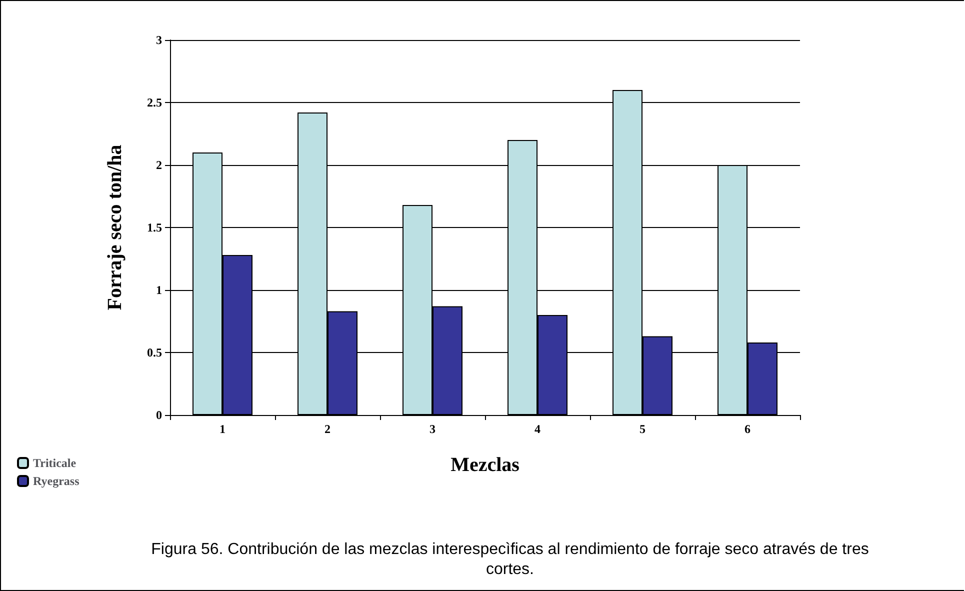 The width and height of the screenshot is (965, 591). What do you see at coordinates (154, 353) in the screenshot?
I see `y-tick-label: 0.5` at bounding box center [154, 353].